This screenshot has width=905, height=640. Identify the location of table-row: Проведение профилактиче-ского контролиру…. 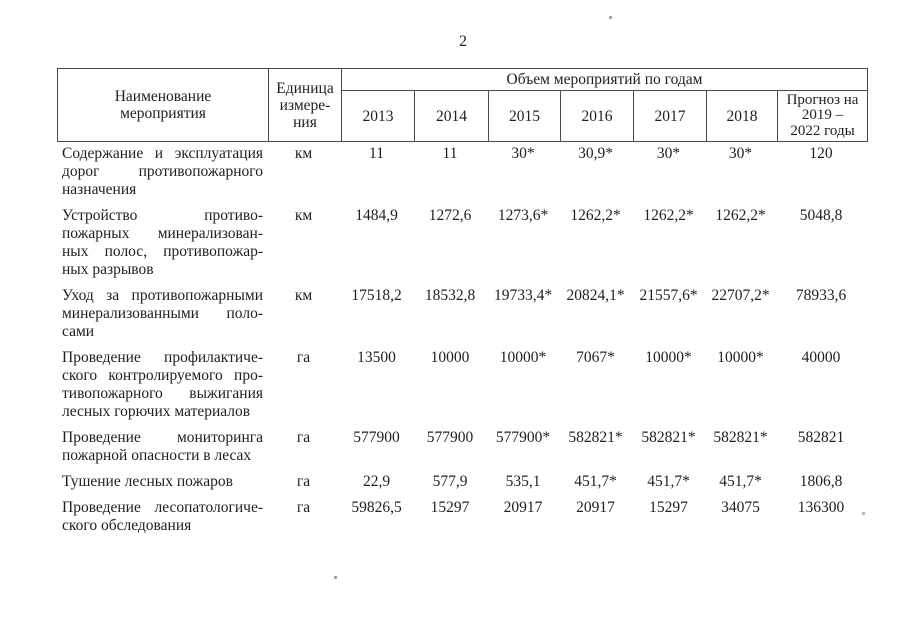
(462, 385).